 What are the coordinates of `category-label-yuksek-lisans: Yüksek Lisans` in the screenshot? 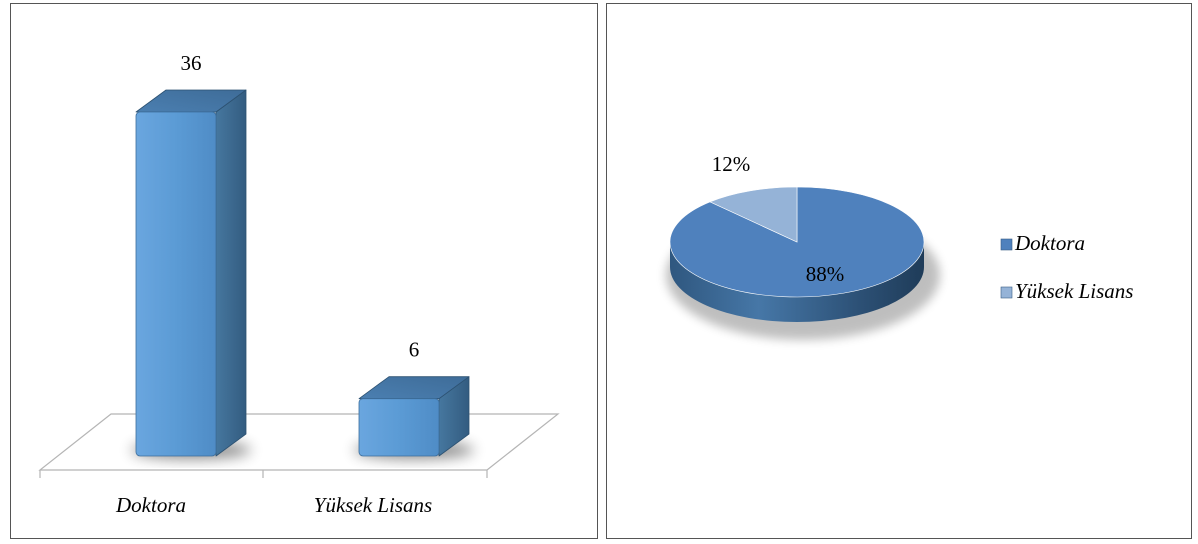 It's located at (373, 505).